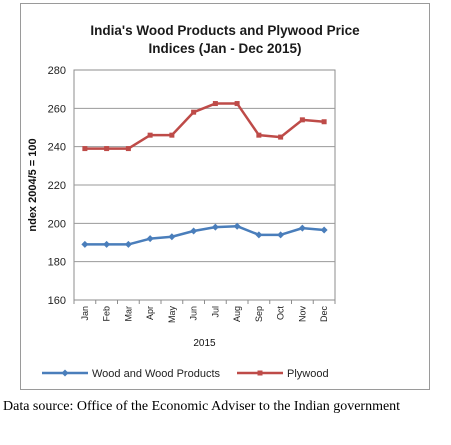  I want to click on y-tick-label: 160, so click(57, 301).